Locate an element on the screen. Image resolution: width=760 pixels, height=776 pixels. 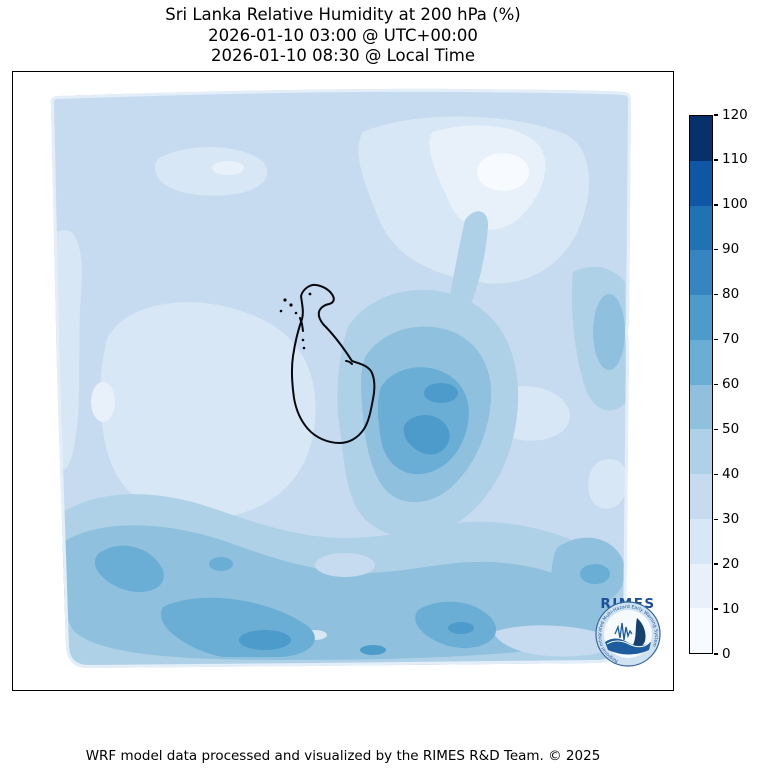
chart-subtitle-utc: 2026-01-10 03:00 @ UTC+00:00 is located at coordinates (343, 35).